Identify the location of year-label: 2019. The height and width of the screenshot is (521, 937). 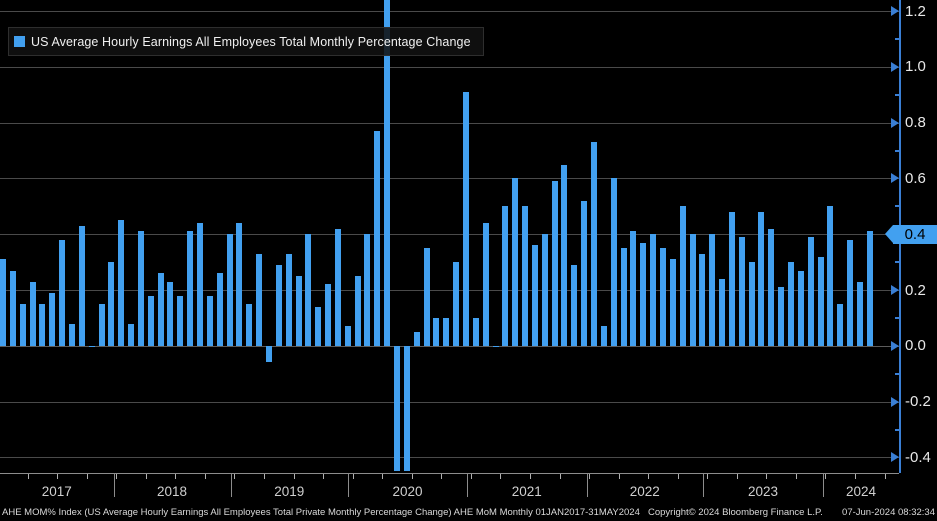
(289, 491).